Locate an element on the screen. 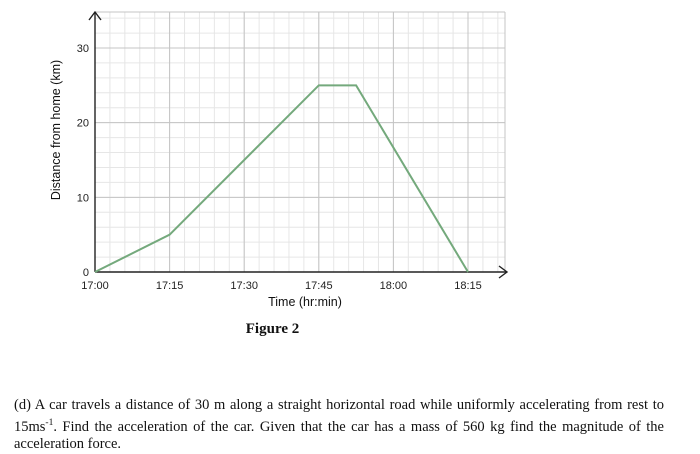  x-tick-label: 18:15 is located at coordinates (468, 286).